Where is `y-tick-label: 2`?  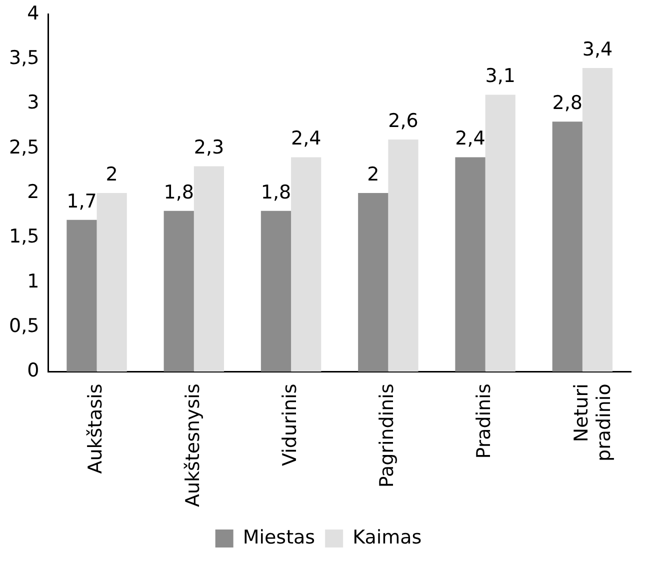
y-tick-label: 2 is located at coordinates (33, 191).